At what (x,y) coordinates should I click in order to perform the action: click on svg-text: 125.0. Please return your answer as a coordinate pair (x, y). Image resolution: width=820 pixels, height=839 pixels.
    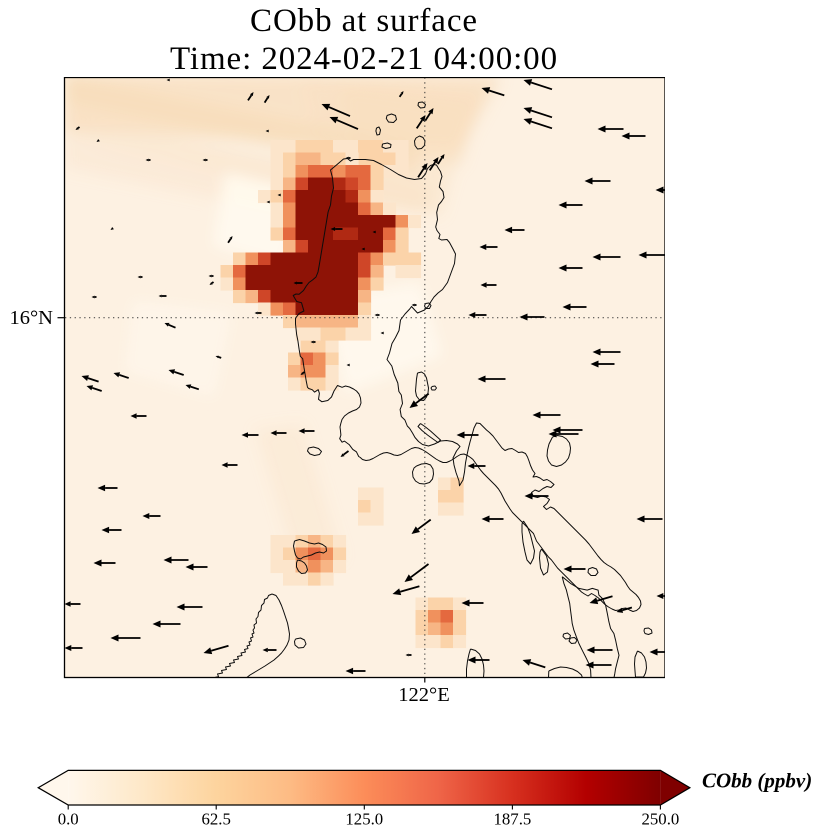
    Looking at the image, I should click on (364, 819).